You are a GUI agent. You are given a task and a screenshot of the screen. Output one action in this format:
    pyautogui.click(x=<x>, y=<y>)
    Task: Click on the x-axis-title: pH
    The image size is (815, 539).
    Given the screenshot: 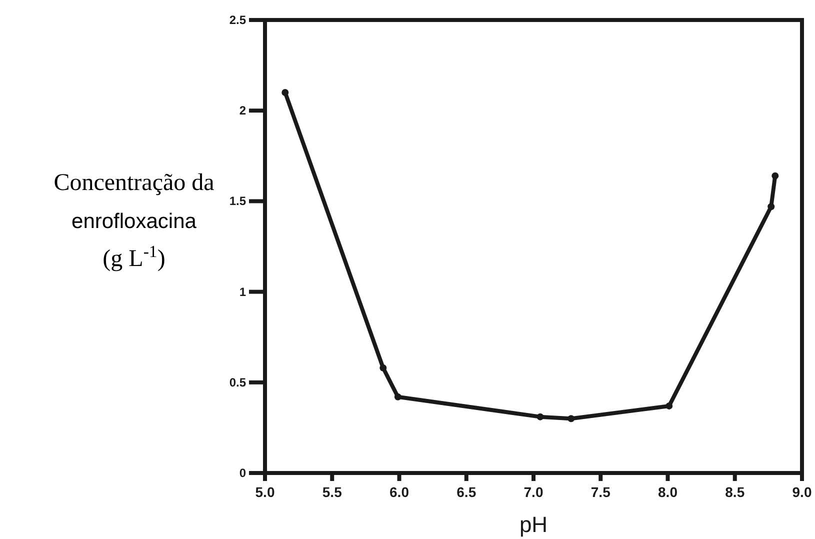 What is the action you would take?
    pyautogui.click(x=533, y=524)
    